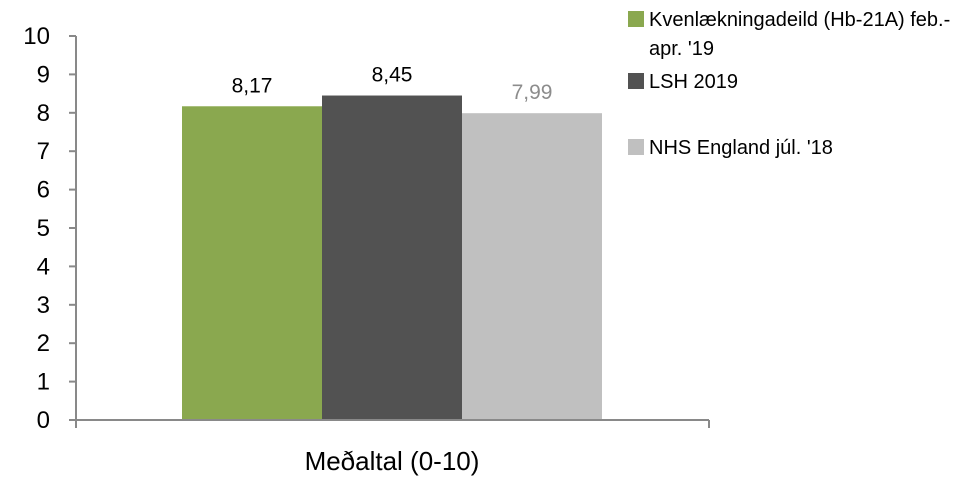  What do you see at coordinates (693, 82) in the screenshot?
I see `legend-label-lsh-2019: LSH 2019` at bounding box center [693, 82].